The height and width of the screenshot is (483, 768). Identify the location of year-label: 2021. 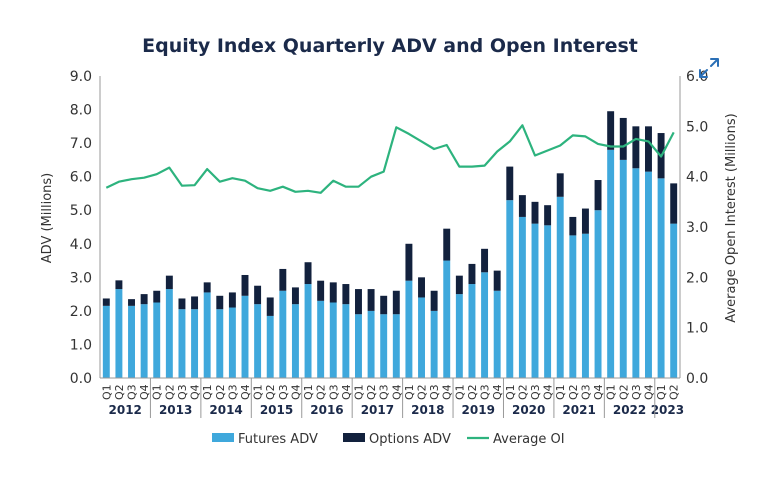
(578, 410).